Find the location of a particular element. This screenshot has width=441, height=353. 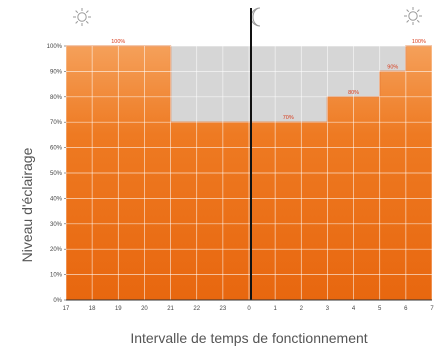

value-label: 90% is located at coordinates (392, 67).